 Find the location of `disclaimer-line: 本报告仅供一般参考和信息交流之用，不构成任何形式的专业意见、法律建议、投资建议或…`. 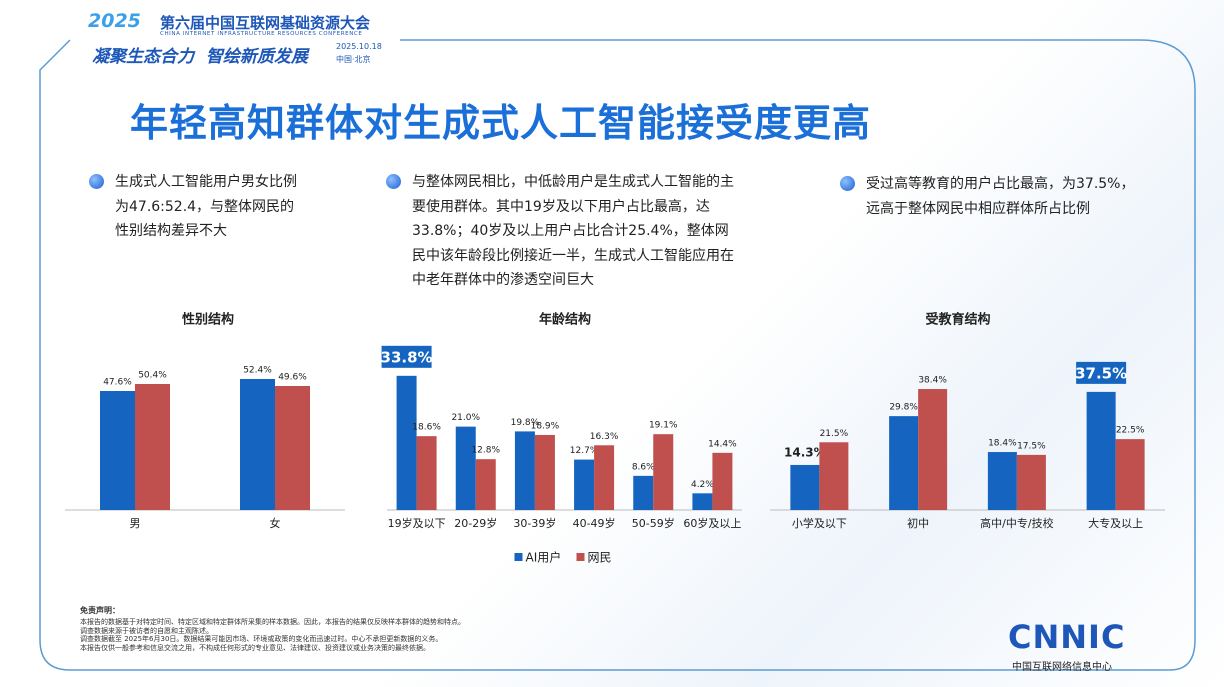

disclaimer-line: 本报告仅供一般参考和信息交流之用，不构成任何形式的专业意见、法律建议、投资建议或… is located at coordinates (255, 647).